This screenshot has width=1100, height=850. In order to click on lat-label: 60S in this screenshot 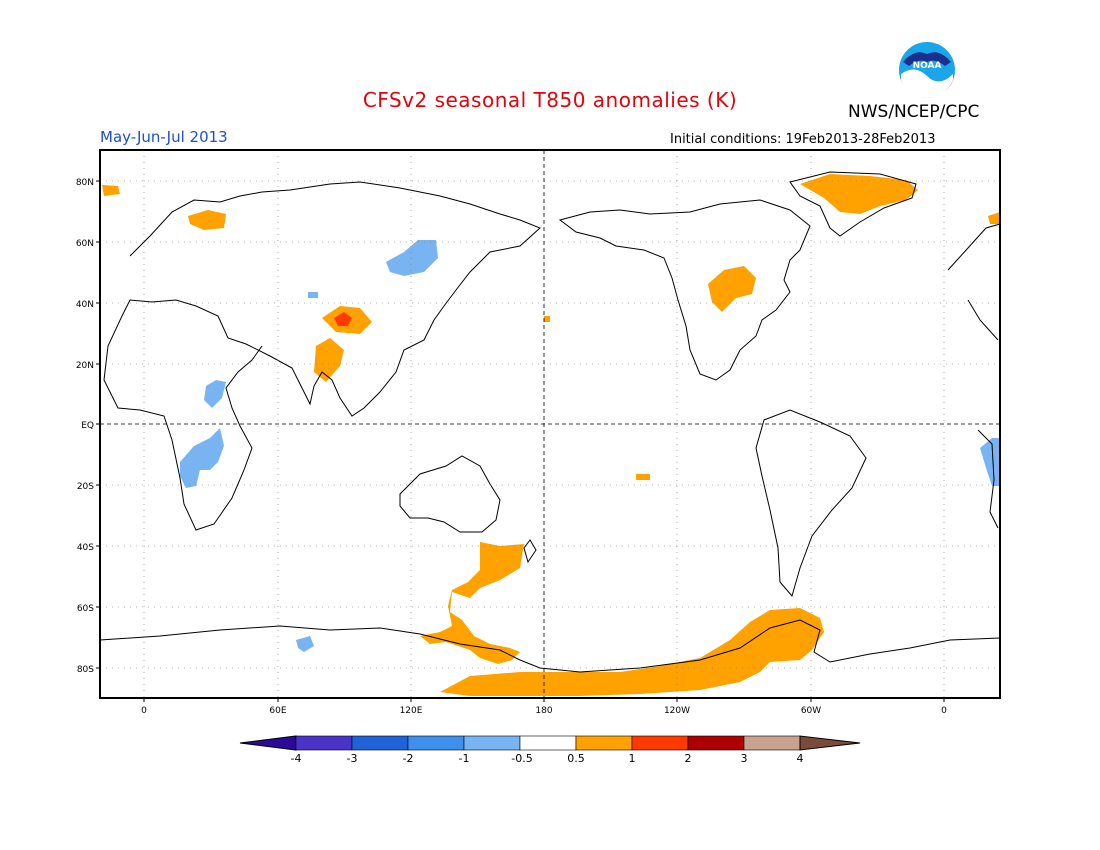, I will do `click(85, 609)`.